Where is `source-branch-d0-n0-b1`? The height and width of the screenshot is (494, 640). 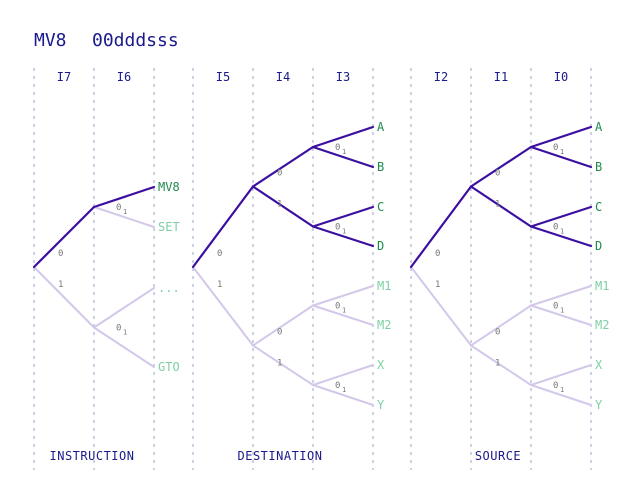 source-branch-d0-n0-b1 is located at coordinates (441, 306).